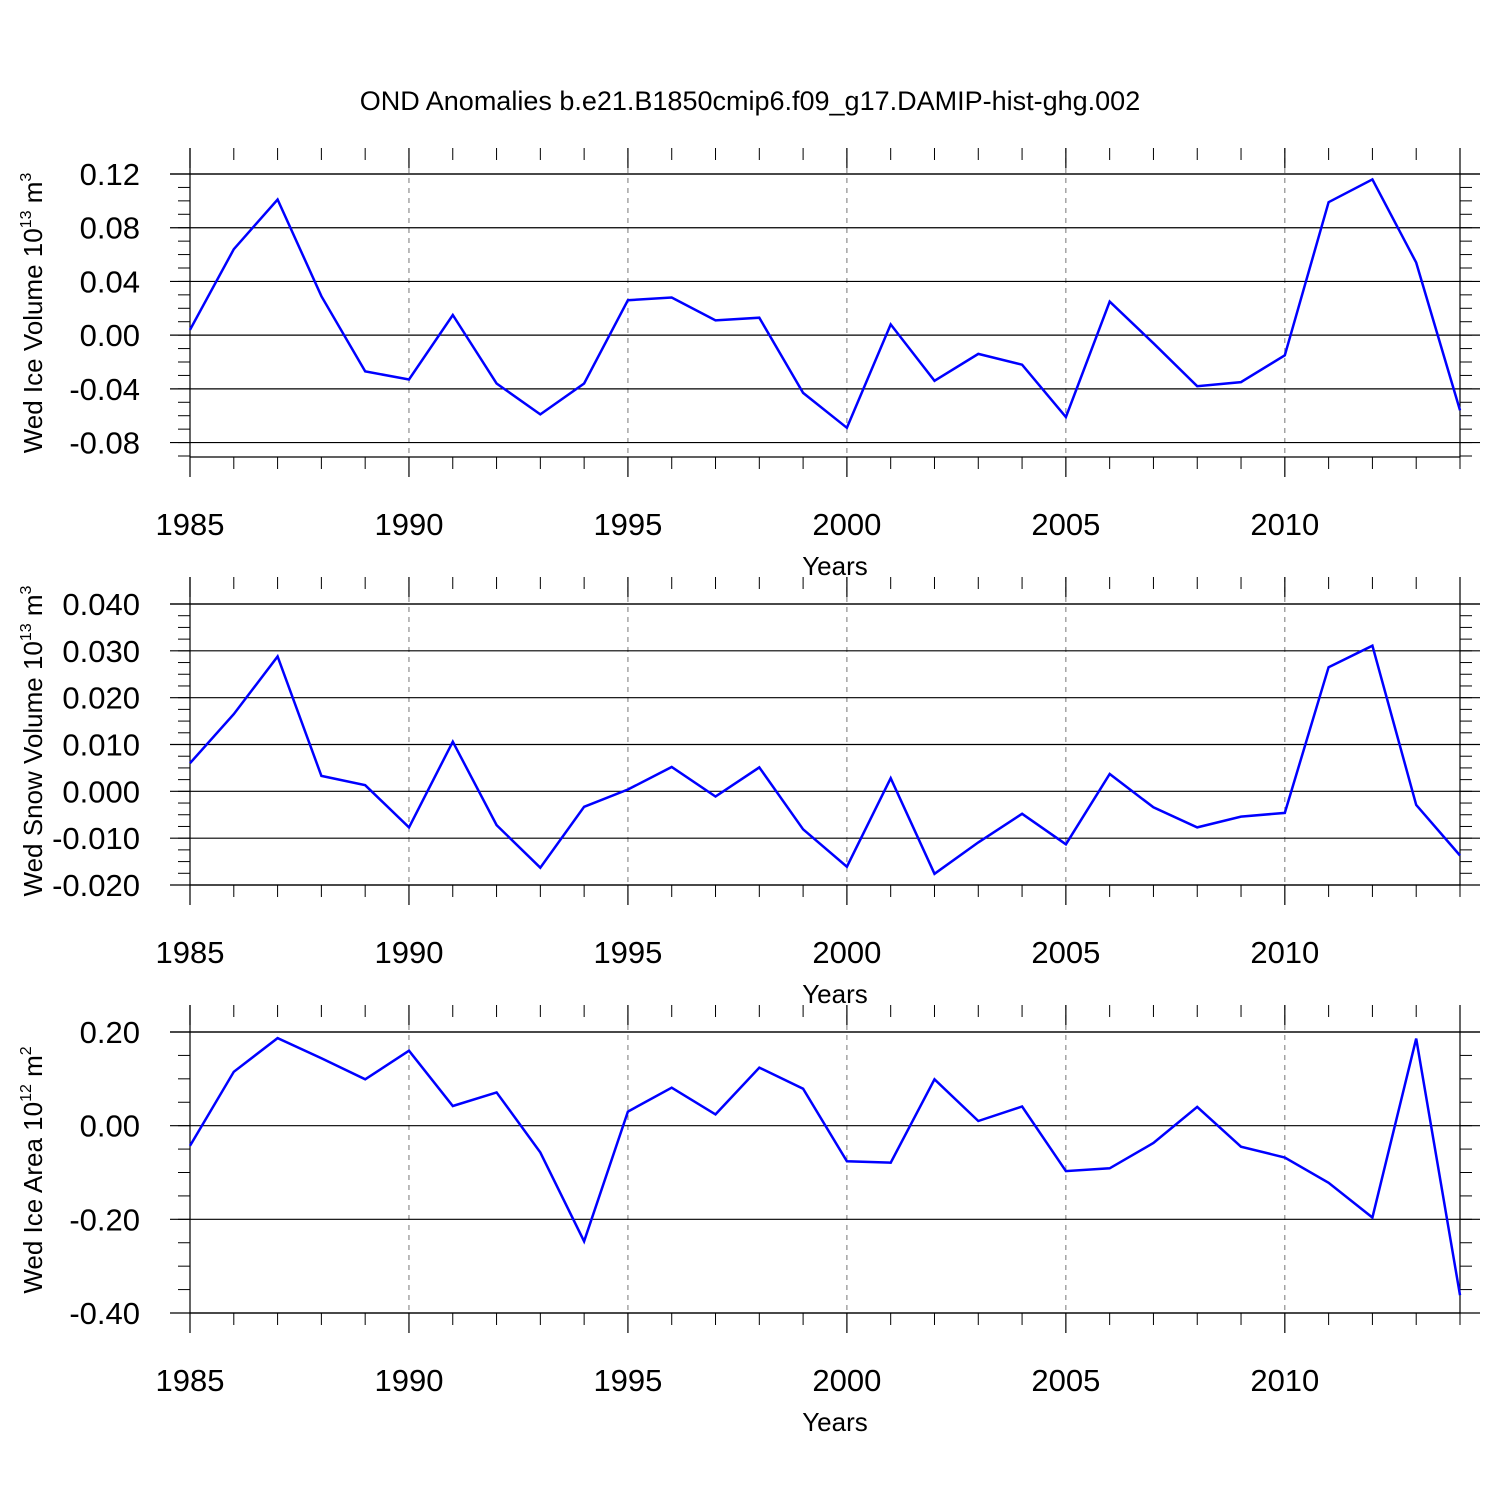  What do you see at coordinates (104, 1219) in the screenshot?
I see `y-tick-label: -0.20` at bounding box center [104, 1219].